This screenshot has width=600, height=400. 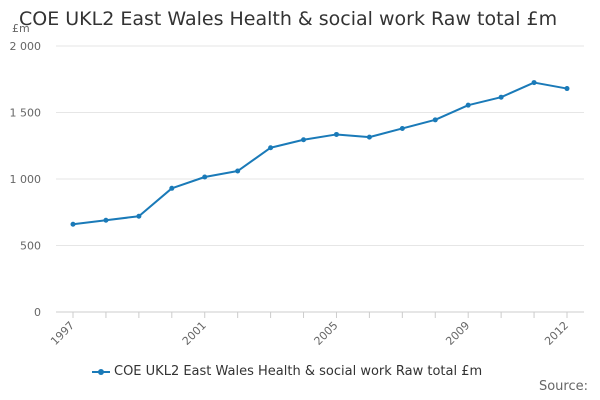 I want to click on x-tick-label: 2001, so click(x=194, y=333).